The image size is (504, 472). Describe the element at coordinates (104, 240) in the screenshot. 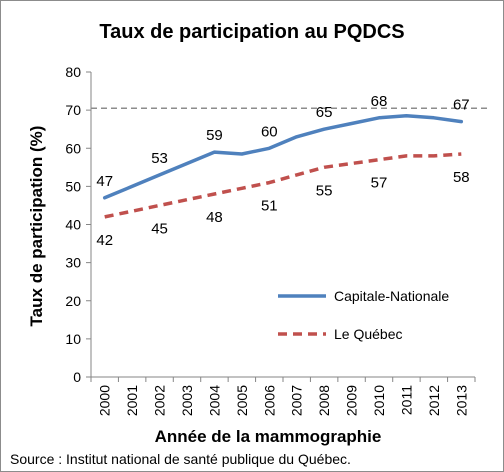

I see `data-label-quebec: 42` at that location.